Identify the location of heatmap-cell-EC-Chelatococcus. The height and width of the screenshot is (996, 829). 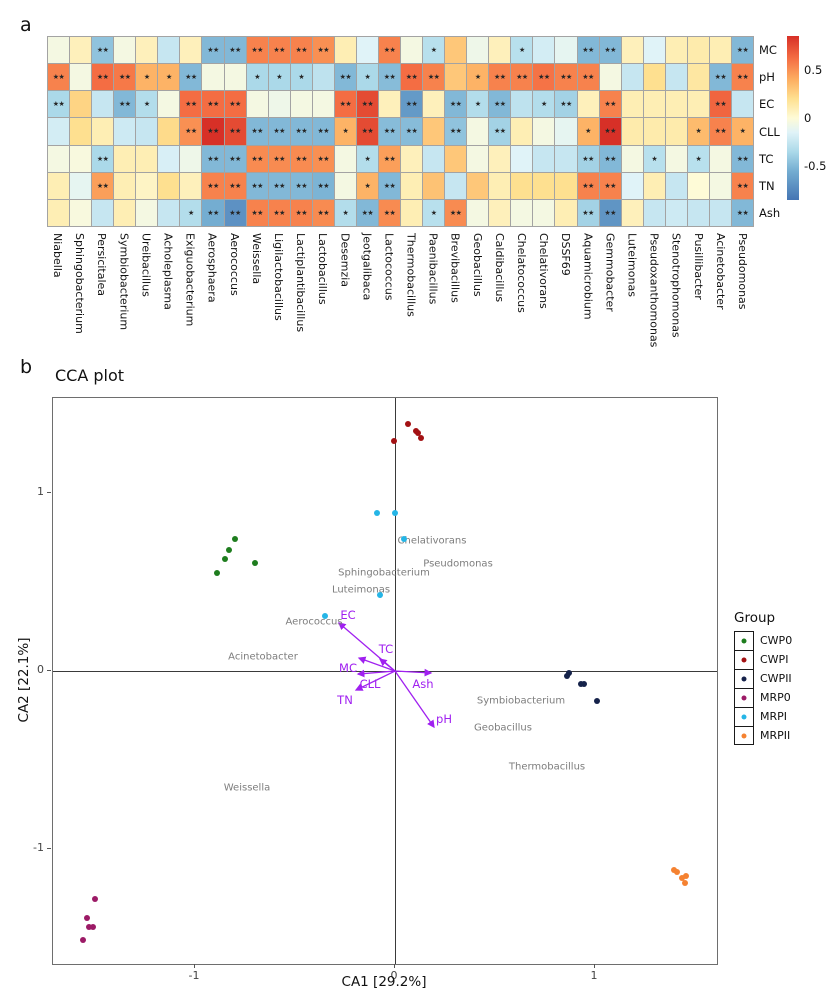
(522, 104).